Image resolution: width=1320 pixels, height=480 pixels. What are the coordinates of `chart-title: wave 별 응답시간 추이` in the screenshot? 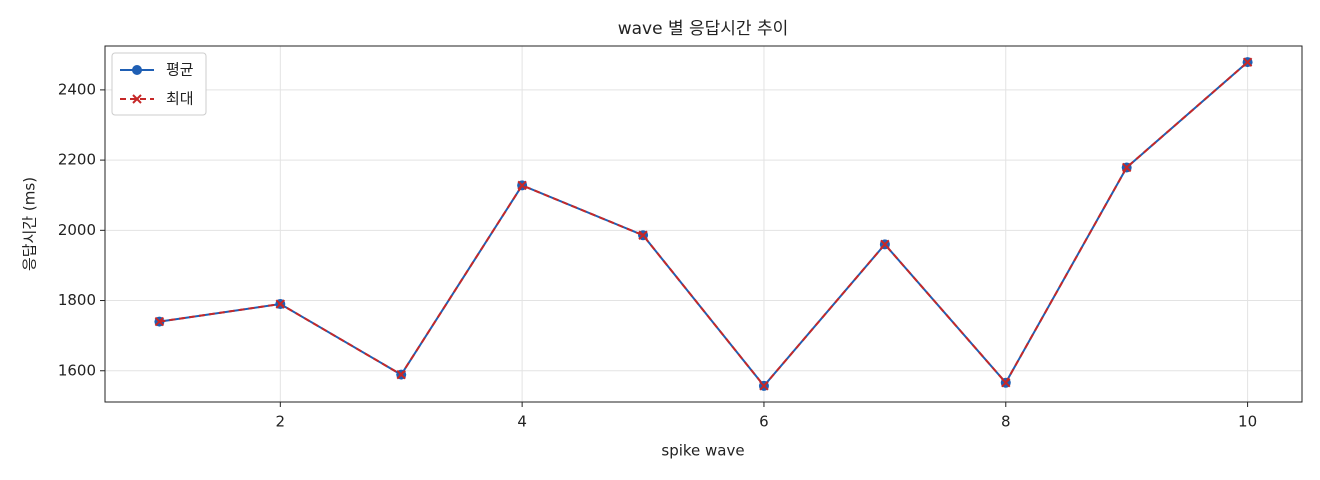 It's located at (703, 29).